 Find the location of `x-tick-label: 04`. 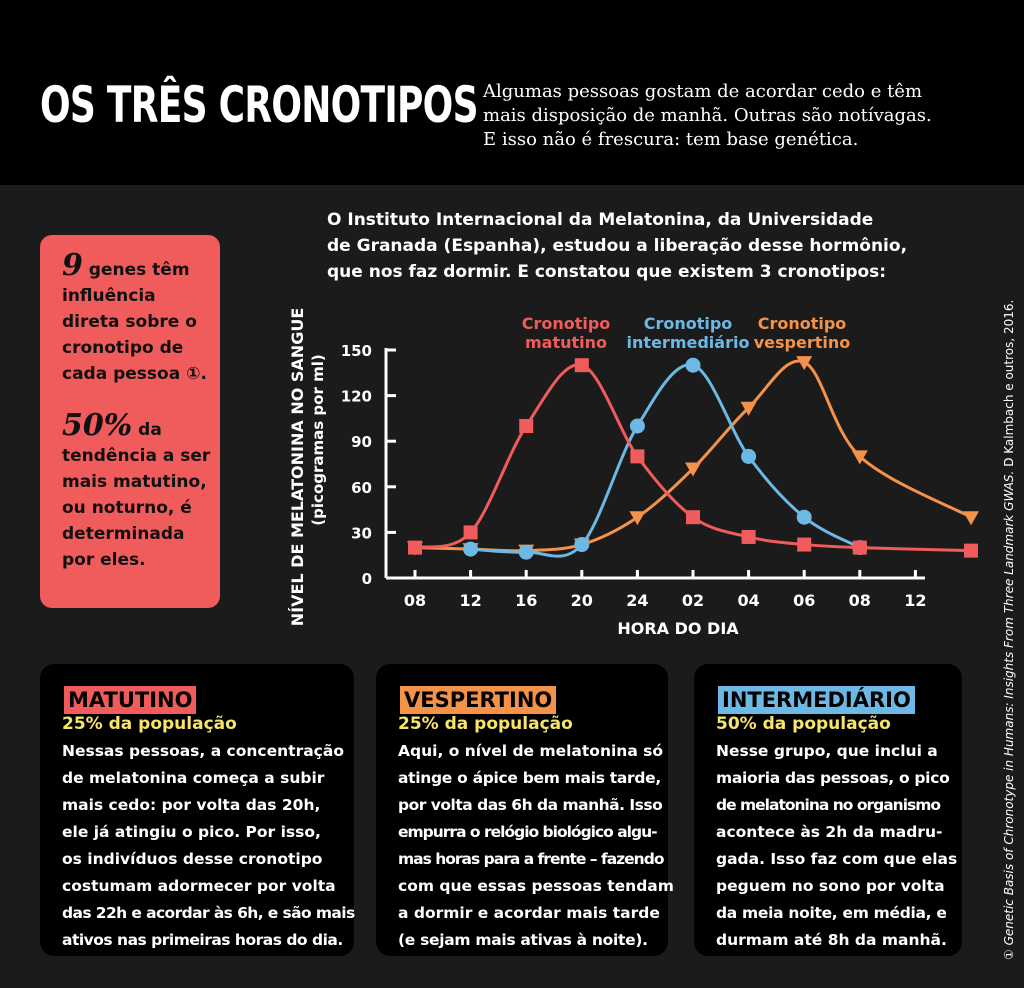

x-tick-label: 04 is located at coordinates (748, 600).